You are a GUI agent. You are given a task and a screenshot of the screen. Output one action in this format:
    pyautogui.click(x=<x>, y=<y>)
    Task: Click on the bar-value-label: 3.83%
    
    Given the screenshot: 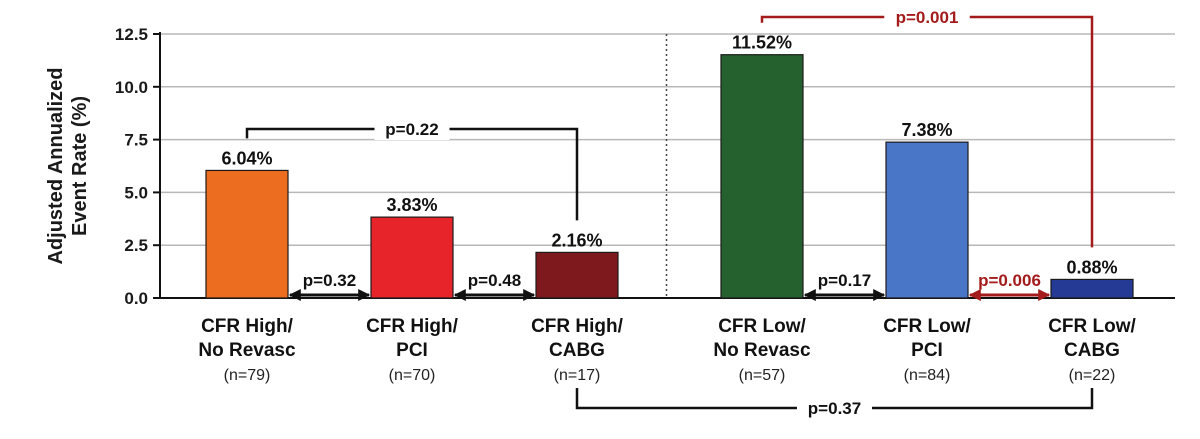 What is the action you would take?
    pyautogui.click(x=411, y=205)
    